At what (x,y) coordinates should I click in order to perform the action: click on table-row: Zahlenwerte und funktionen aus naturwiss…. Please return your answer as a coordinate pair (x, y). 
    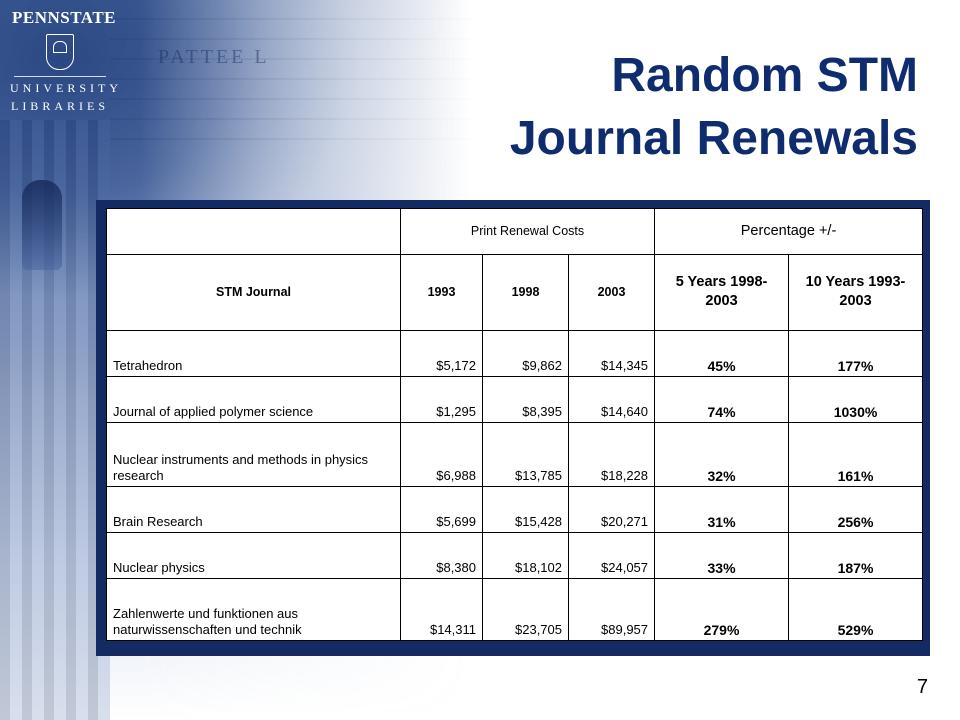
    Looking at the image, I should click on (515, 609).